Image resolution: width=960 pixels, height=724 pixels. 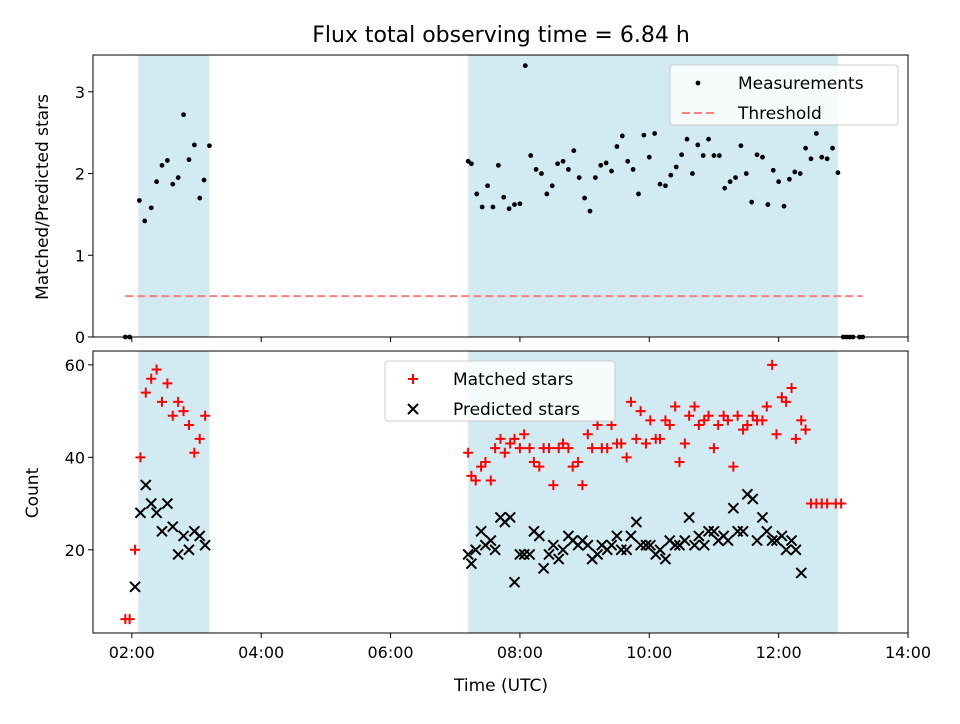 What do you see at coordinates (413, 379) in the screenshot?
I see `matched-stars-legend-marker` at bounding box center [413, 379].